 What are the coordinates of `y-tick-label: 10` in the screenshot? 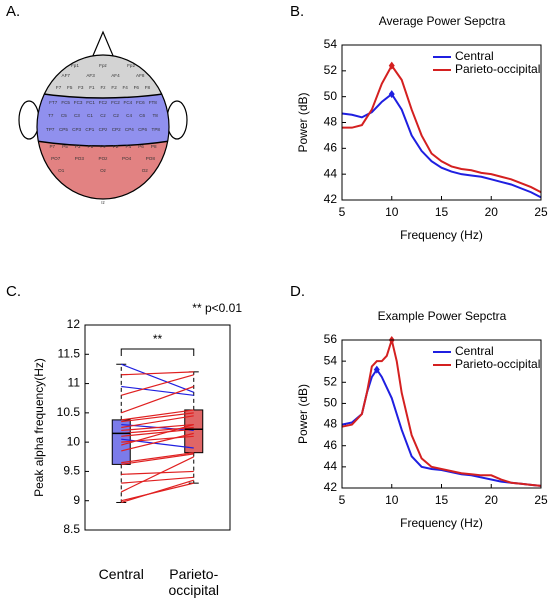 It's located at (74, 441).